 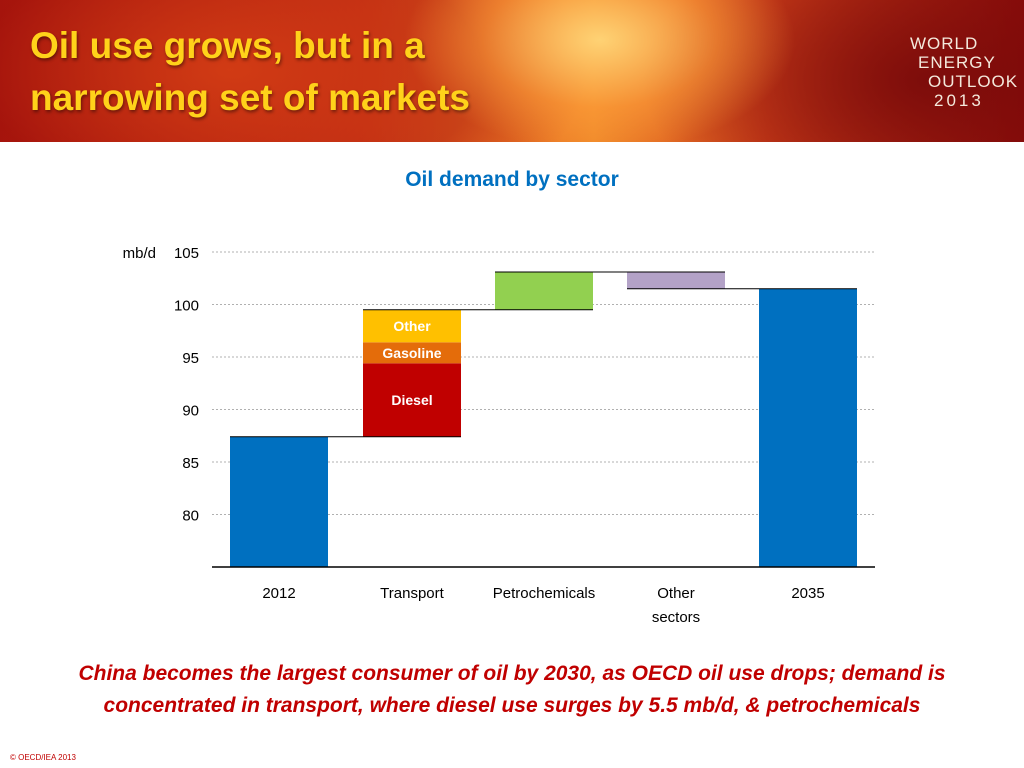 I want to click on x-tick-label: 2012, so click(x=278, y=593).